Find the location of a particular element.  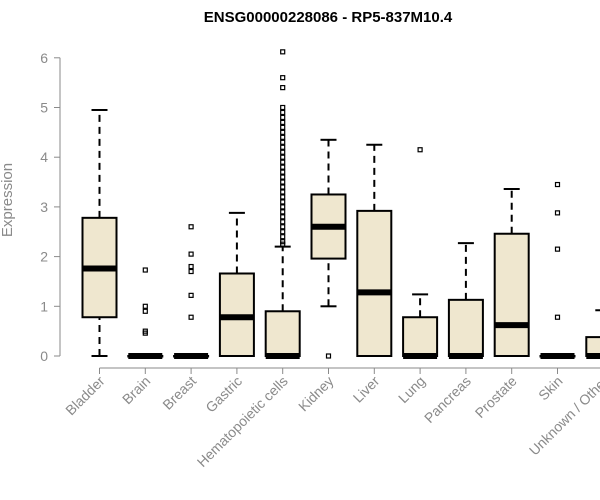

x-tick-label-4: Hematopoietic cells is located at coordinates (242, 421).